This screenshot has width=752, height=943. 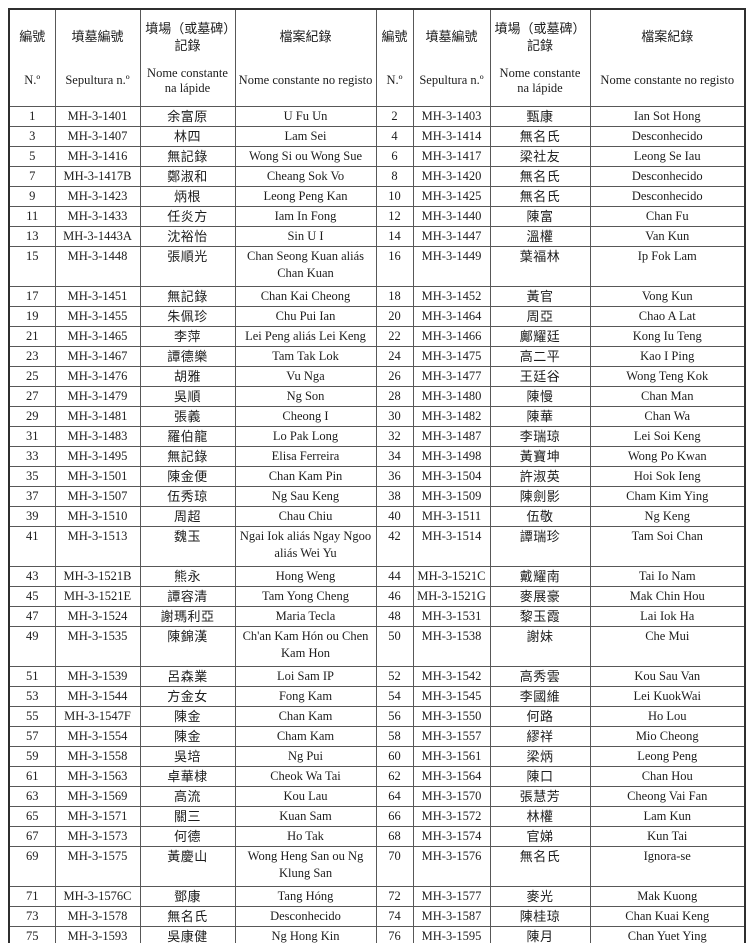 I want to click on cell-registo-left: Wong Heng San ou Ng Klung San, so click(x=305, y=866).